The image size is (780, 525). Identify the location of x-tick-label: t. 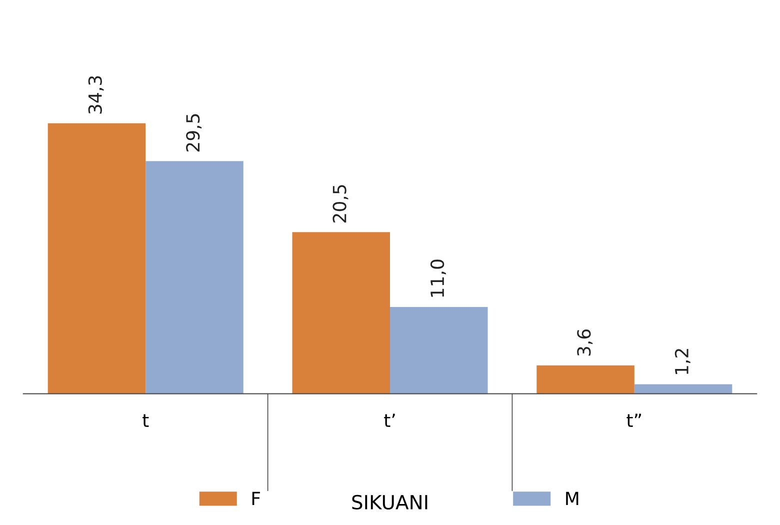
(145, 420).